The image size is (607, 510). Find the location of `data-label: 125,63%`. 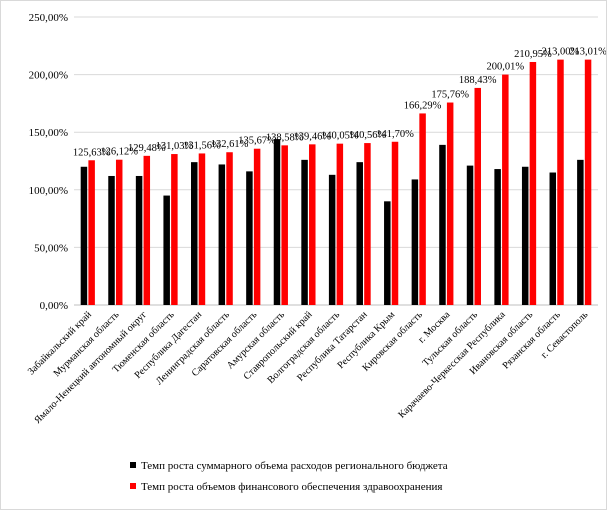

data-label: 125,63% is located at coordinates (92, 152).